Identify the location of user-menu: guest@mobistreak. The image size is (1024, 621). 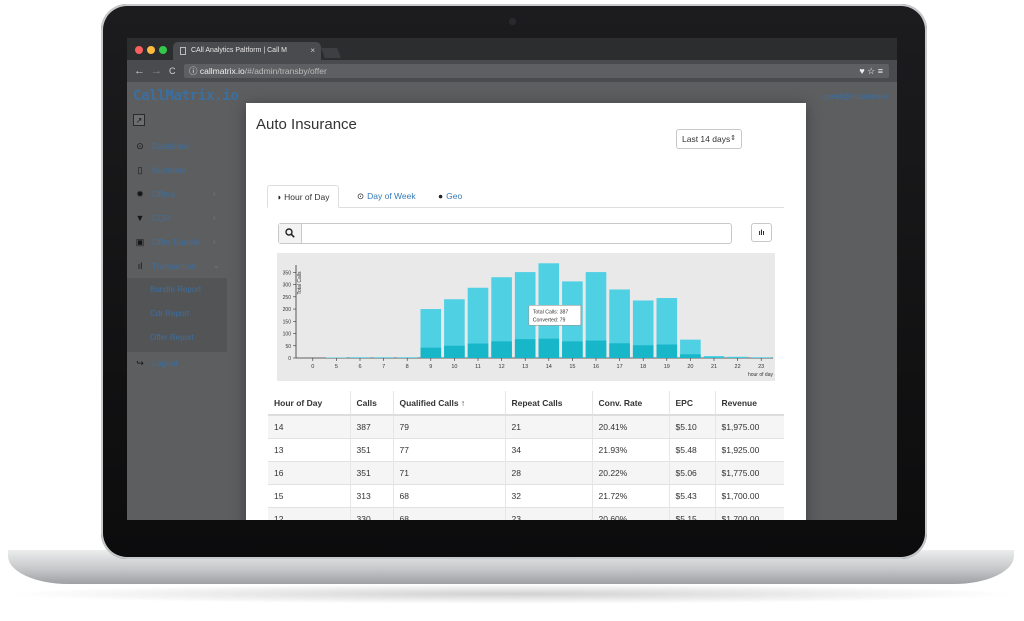
(855, 96).